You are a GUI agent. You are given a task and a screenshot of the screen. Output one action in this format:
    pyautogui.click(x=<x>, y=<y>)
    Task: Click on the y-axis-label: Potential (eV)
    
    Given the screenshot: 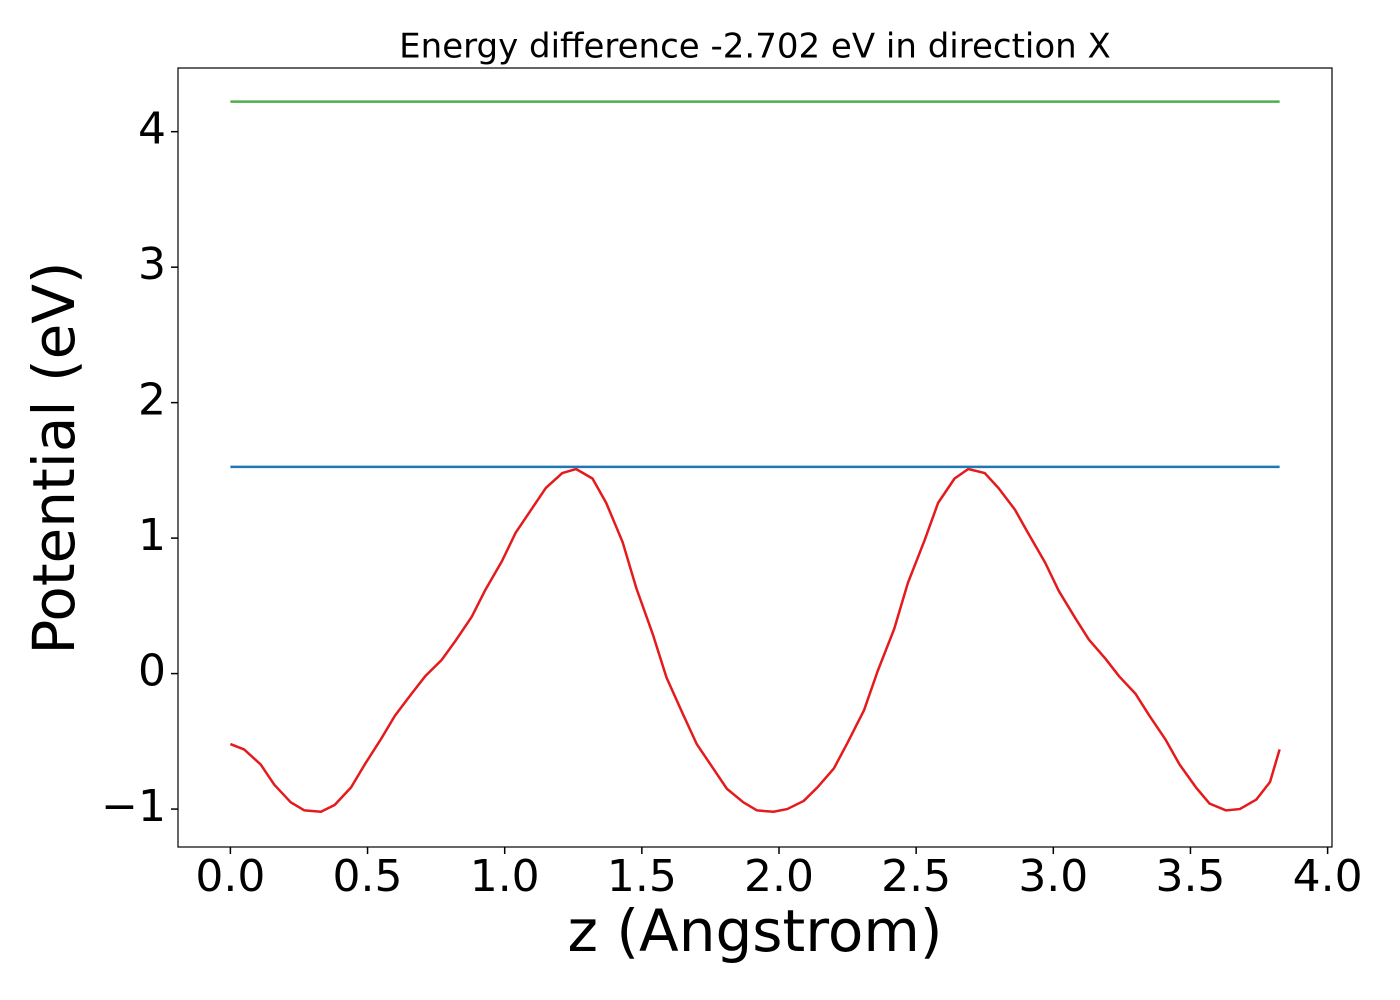 What is the action you would take?
    pyautogui.click(x=54, y=457)
    